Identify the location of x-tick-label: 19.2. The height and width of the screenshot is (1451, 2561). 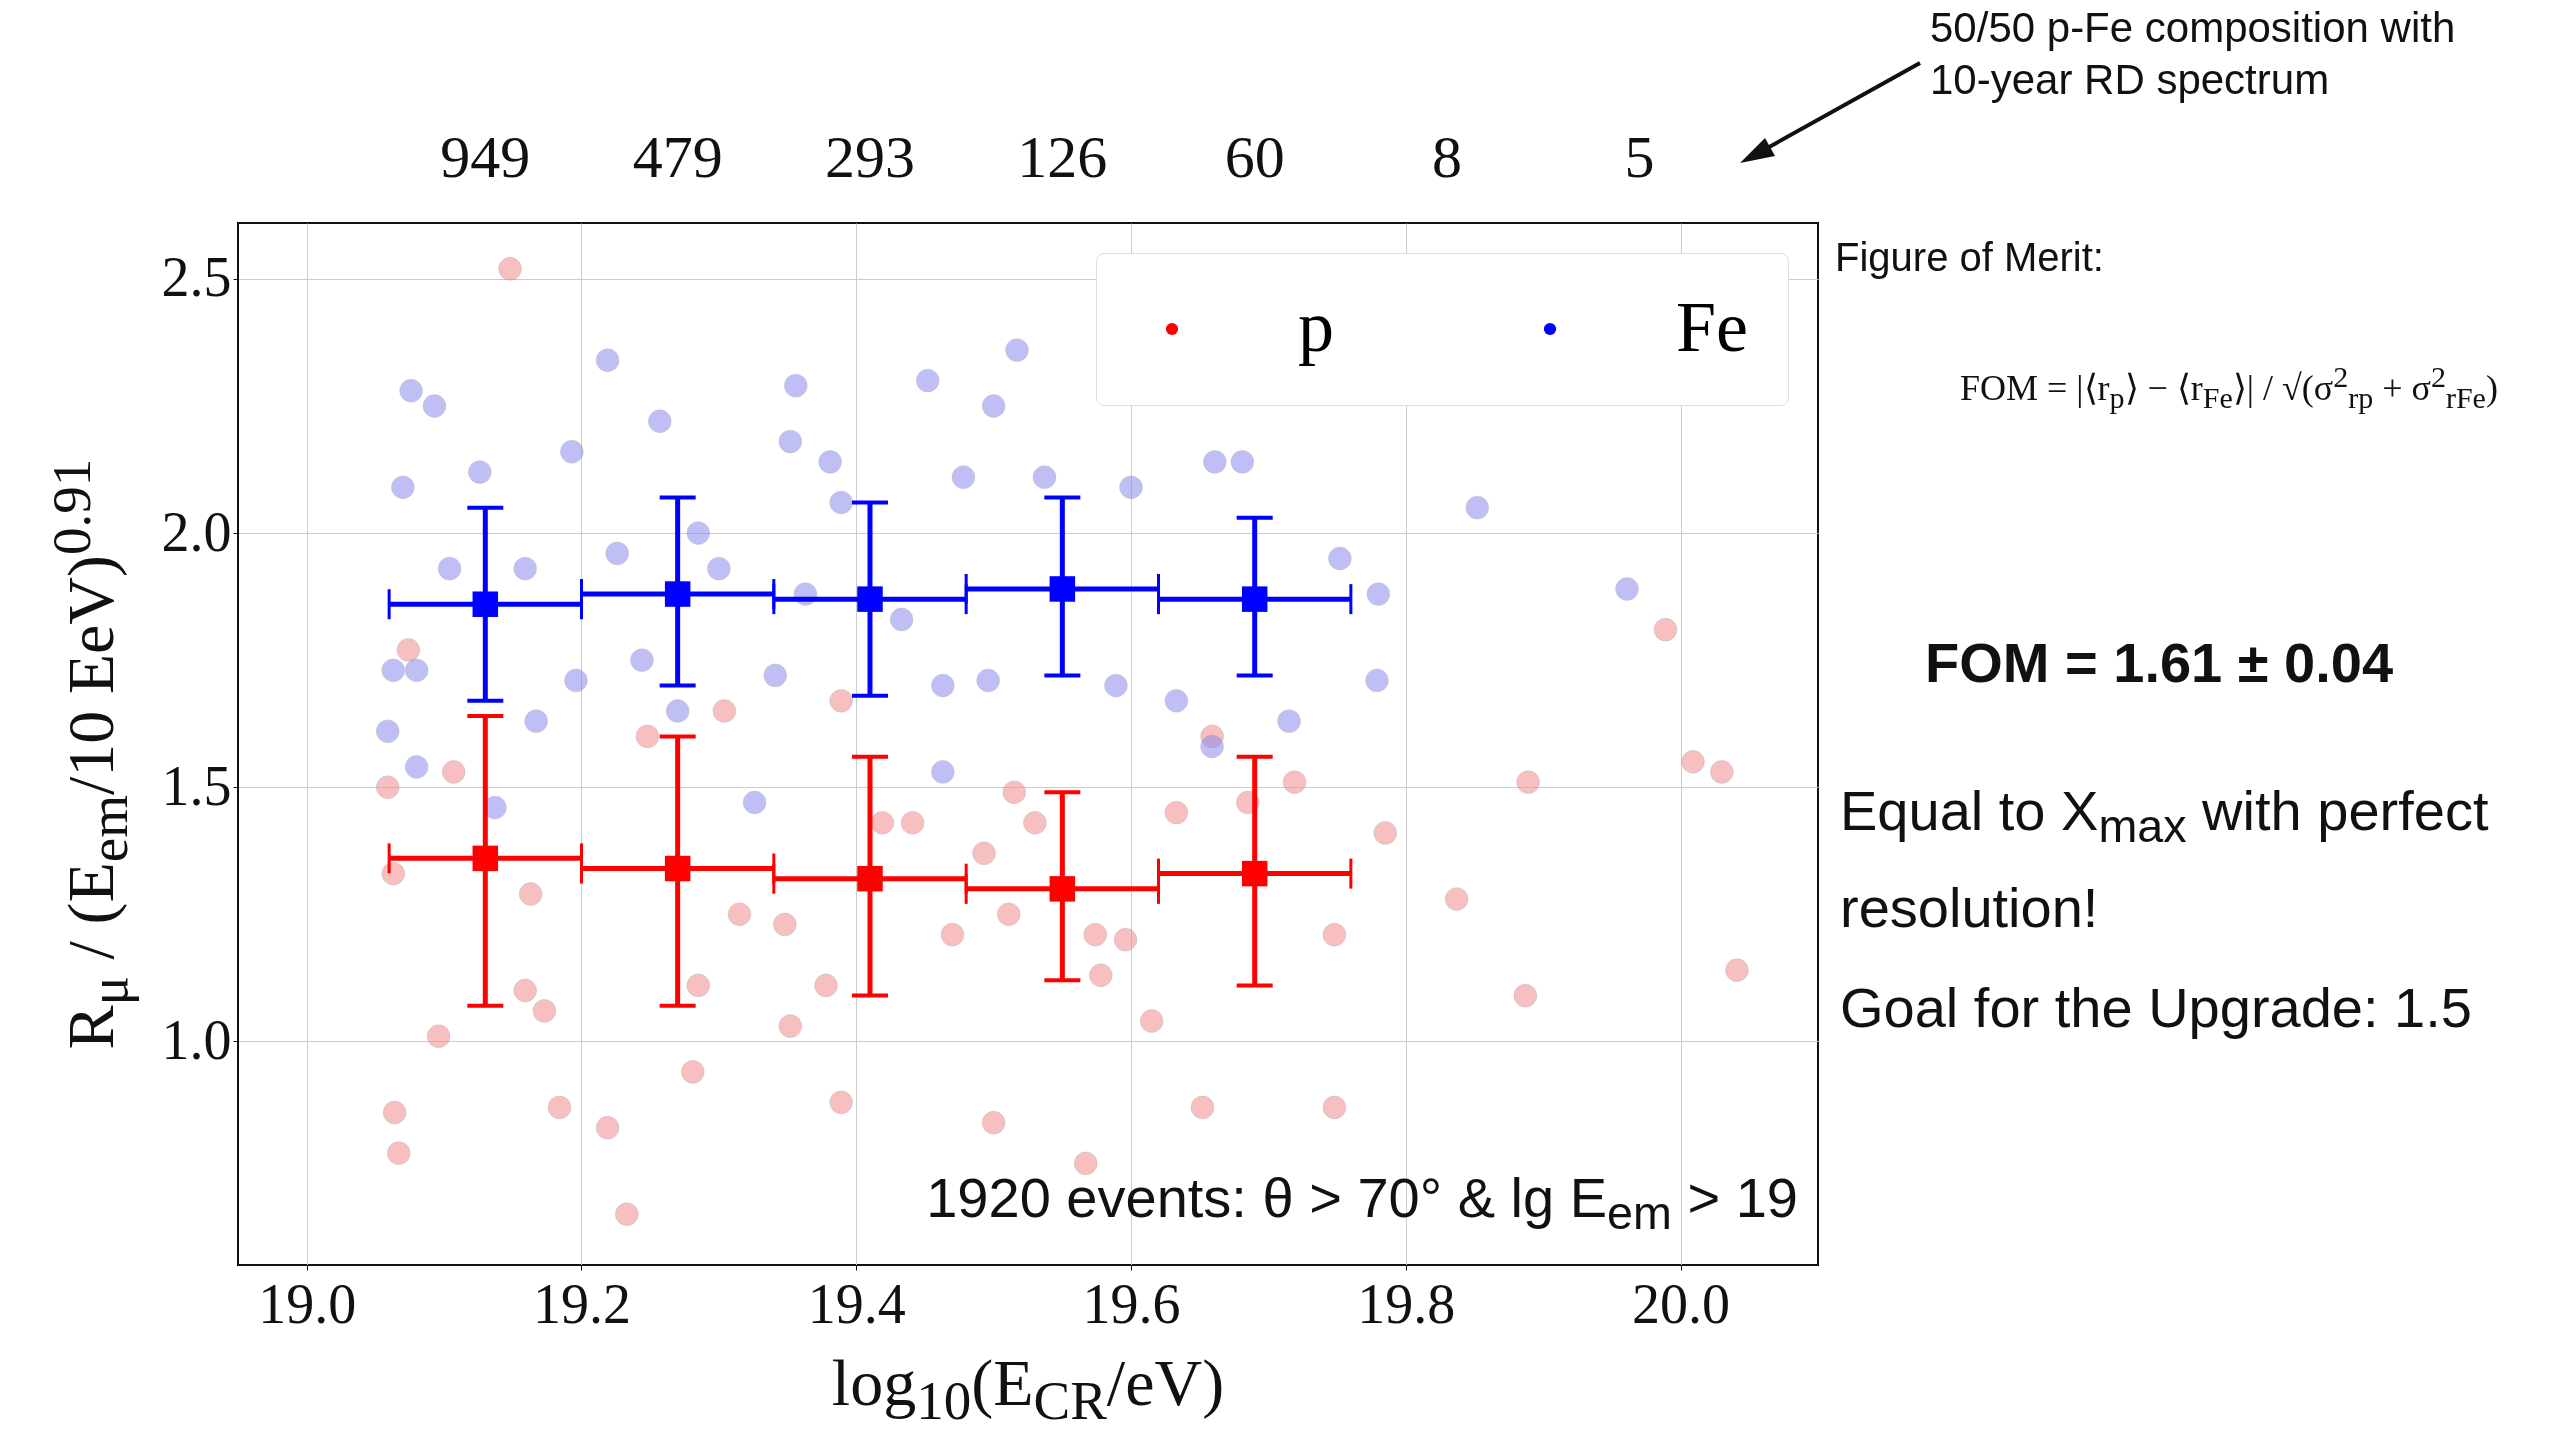
(581, 1303).